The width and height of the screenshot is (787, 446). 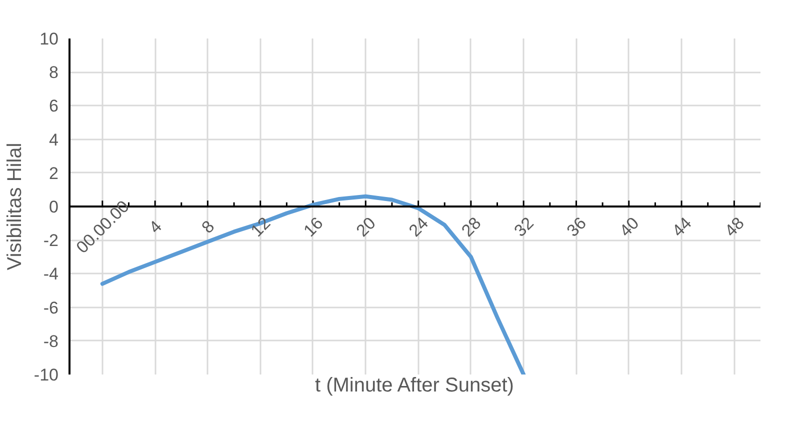 What do you see at coordinates (15, 206) in the screenshot?
I see `y-axis-title: Visibilitas Hilal` at bounding box center [15, 206].